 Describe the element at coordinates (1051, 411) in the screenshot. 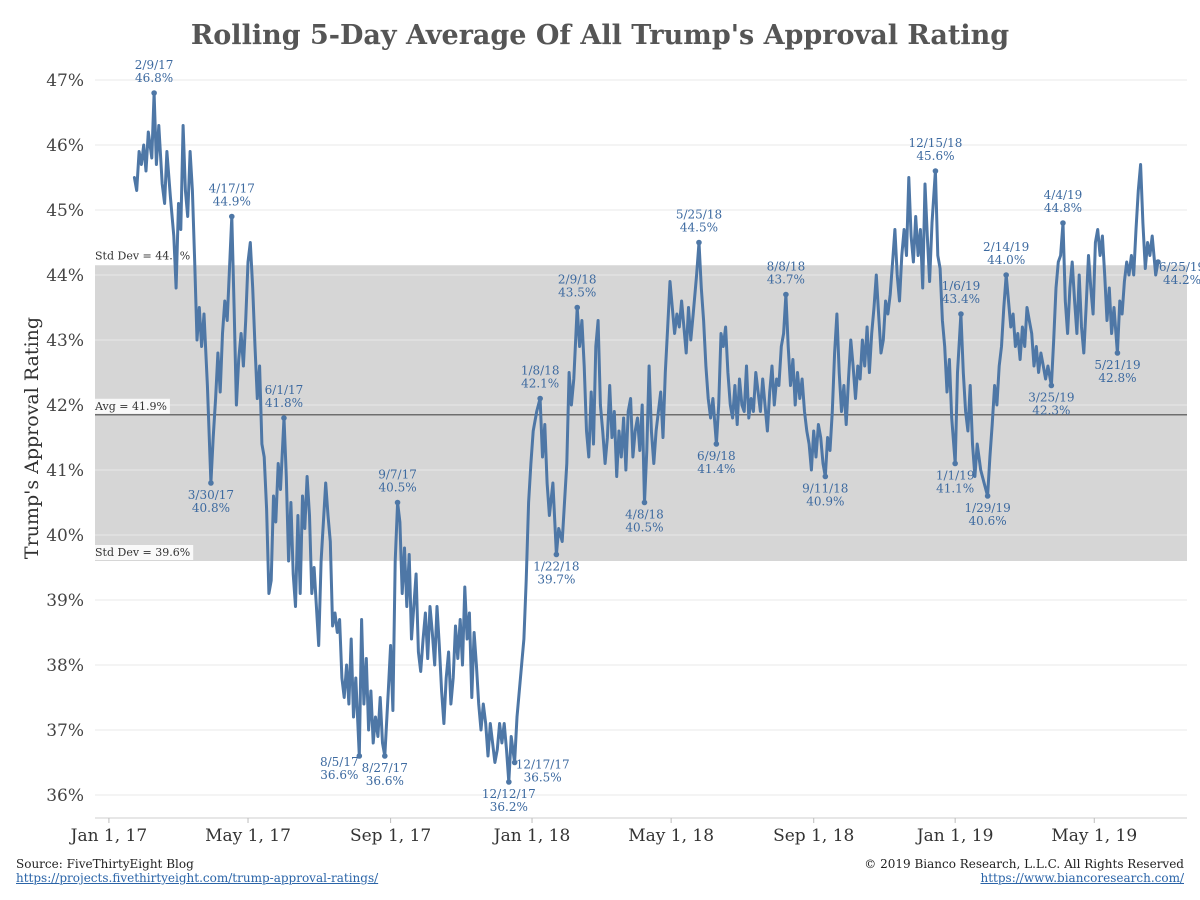

I see `annotation-value: 42.3%` at that location.